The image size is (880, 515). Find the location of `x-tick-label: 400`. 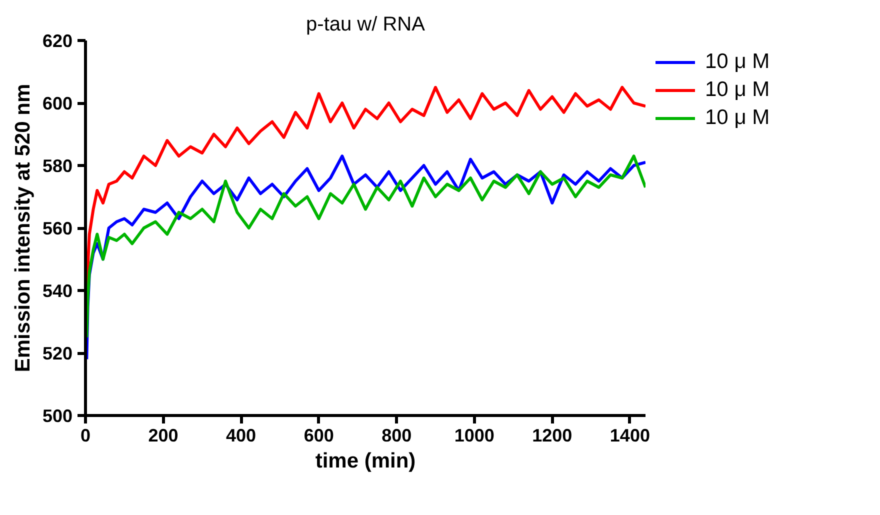

x-tick-label: 400 is located at coordinates (241, 436).